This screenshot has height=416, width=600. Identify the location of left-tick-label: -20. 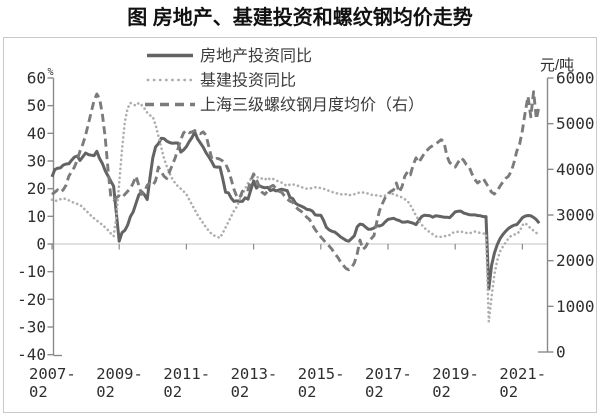
(31, 299).